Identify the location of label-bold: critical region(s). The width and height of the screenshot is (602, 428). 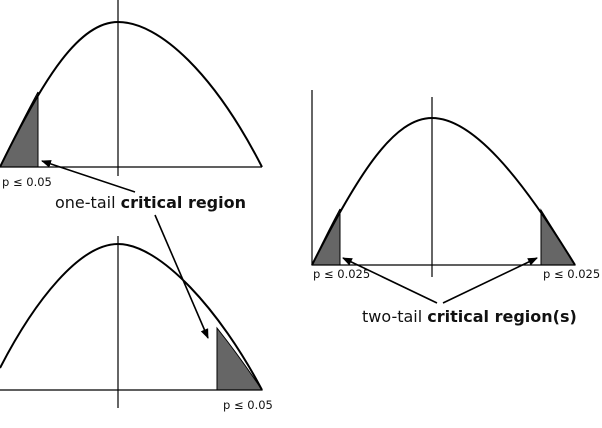
(502, 316).